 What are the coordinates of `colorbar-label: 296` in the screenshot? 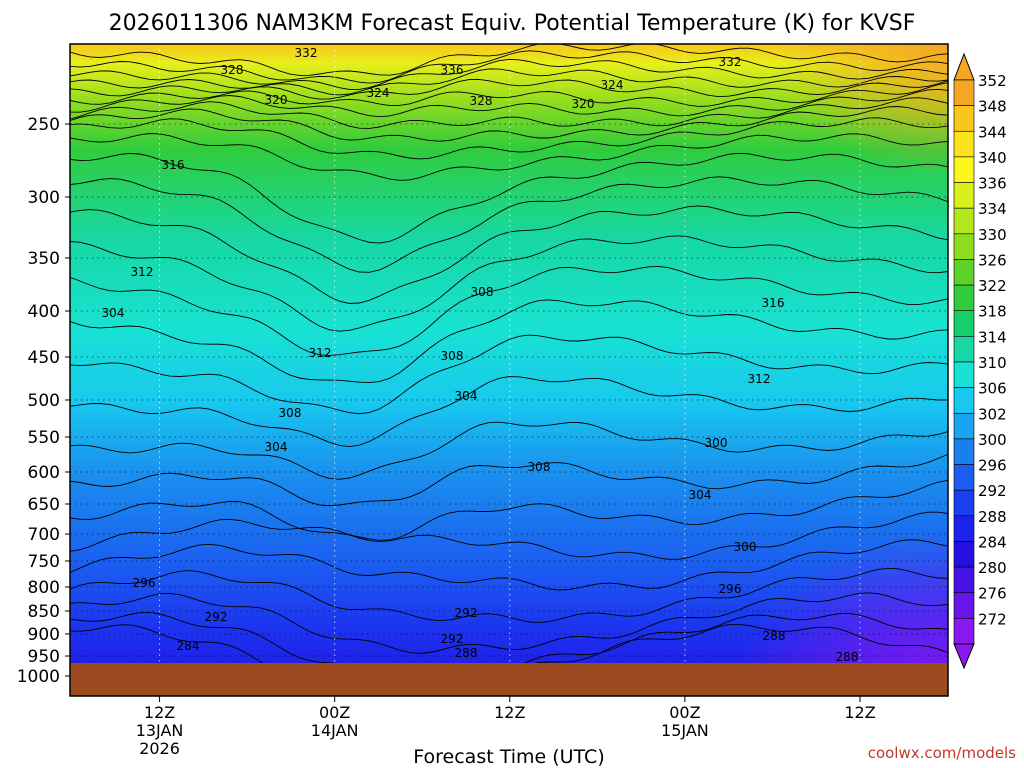 It's located at (992, 466).